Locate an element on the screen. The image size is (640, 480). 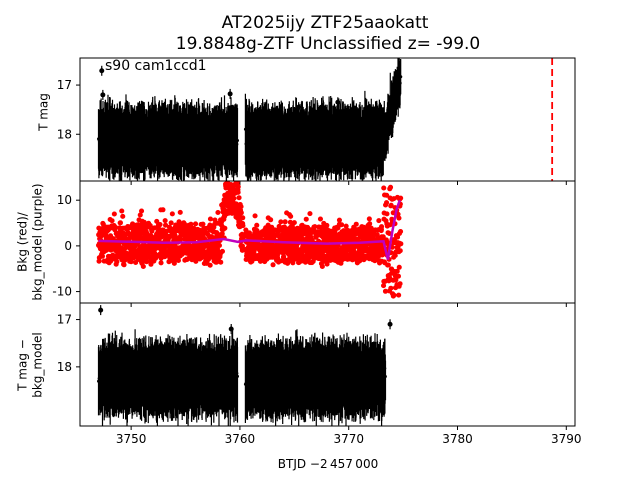
x-axis-label: BTJD −2 457 000 is located at coordinates (328, 464).